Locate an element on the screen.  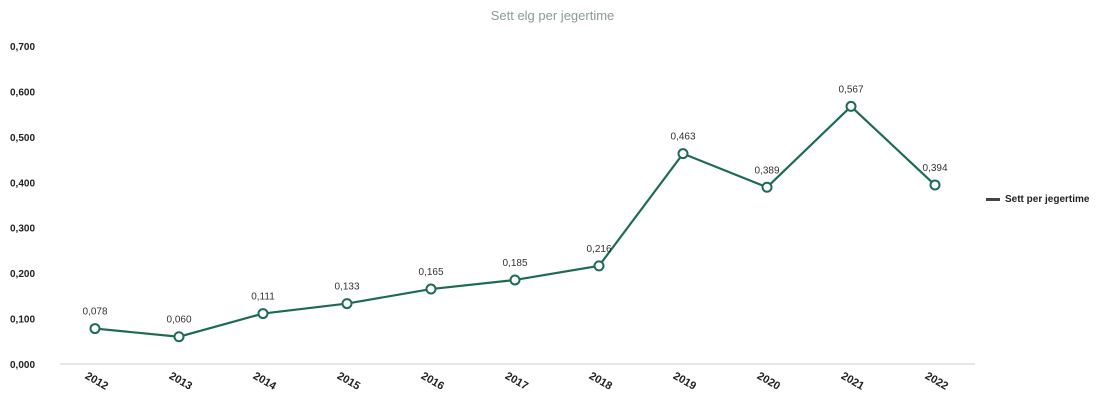
x-tick-label: 2014 is located at coordinates (265, 381).